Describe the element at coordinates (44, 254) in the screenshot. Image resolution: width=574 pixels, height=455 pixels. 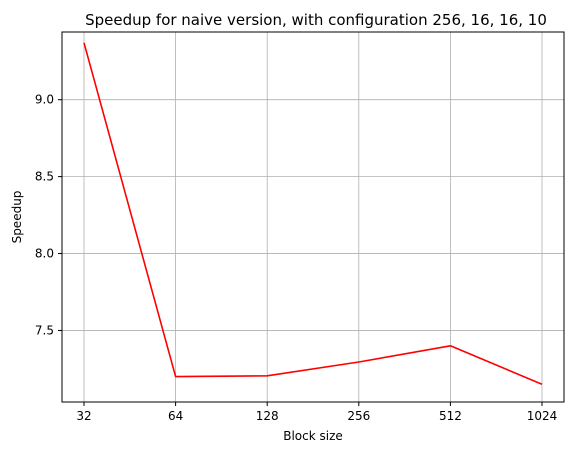
I see `y-tick-label: 8.0` at that location.